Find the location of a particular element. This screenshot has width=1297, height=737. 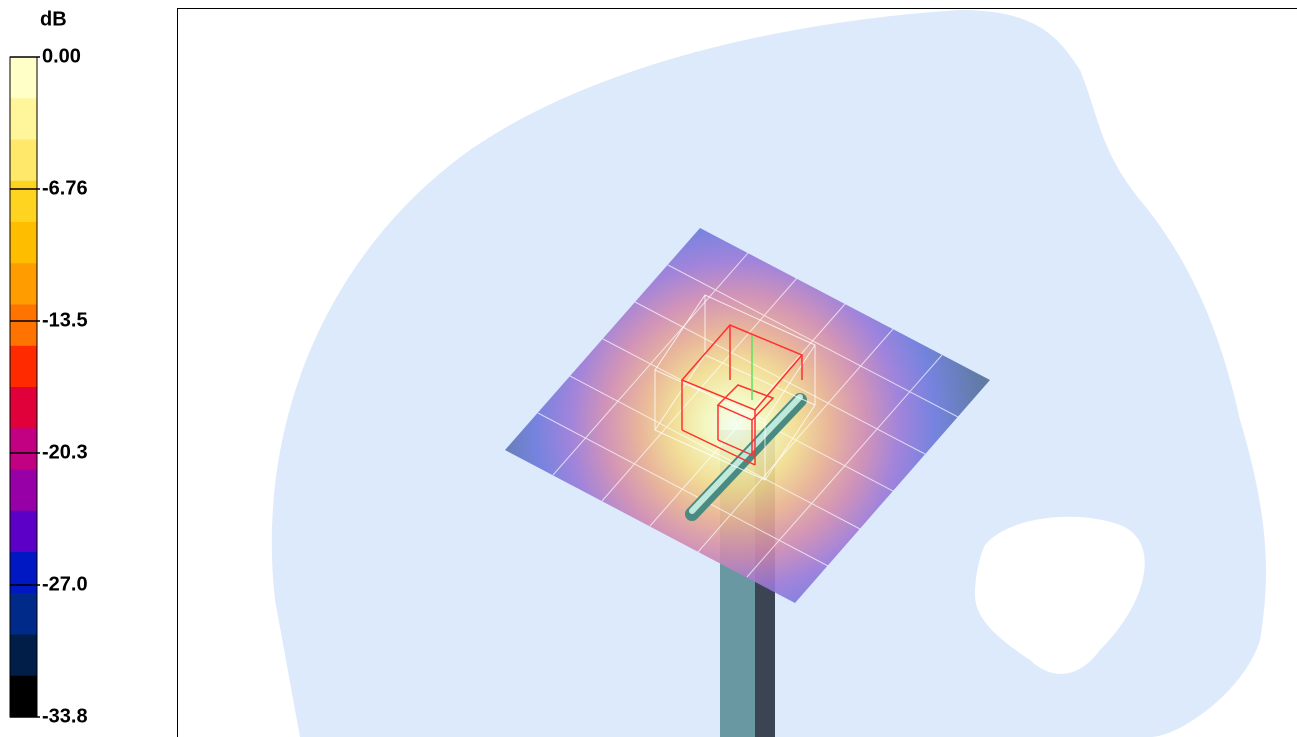

outer-box is located at coordinates (735, 387).